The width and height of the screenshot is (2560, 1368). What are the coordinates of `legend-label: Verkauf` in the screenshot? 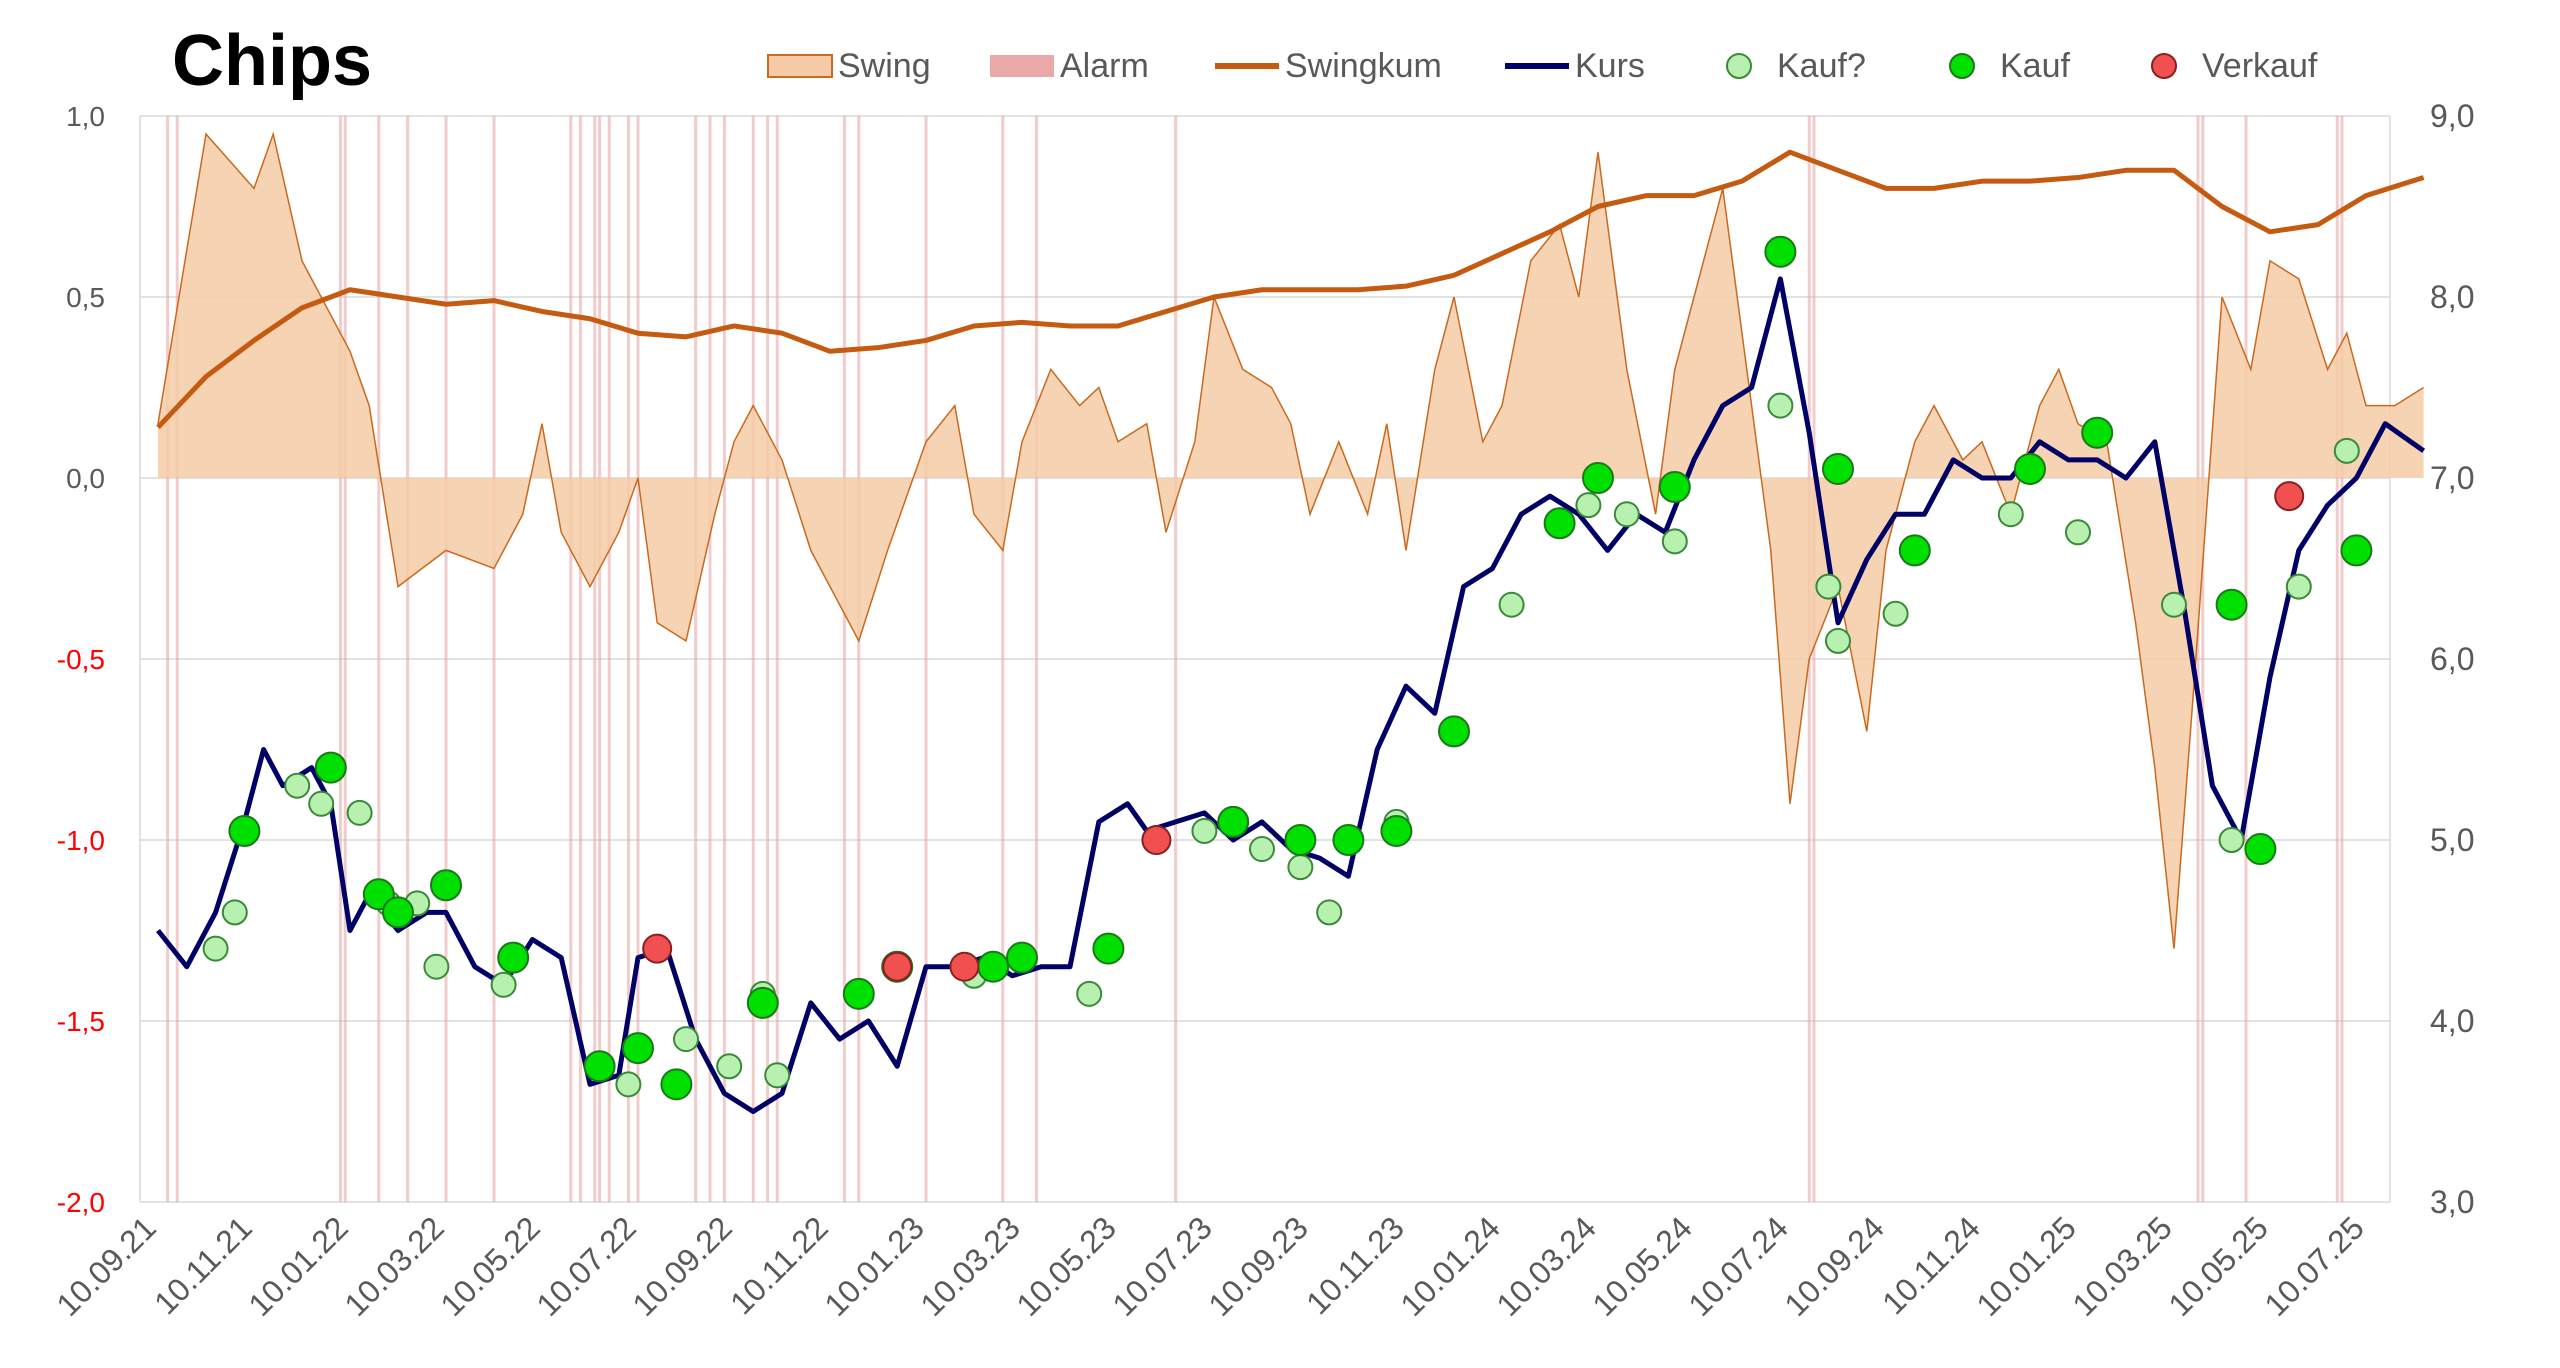 It's located at (2260, 66).